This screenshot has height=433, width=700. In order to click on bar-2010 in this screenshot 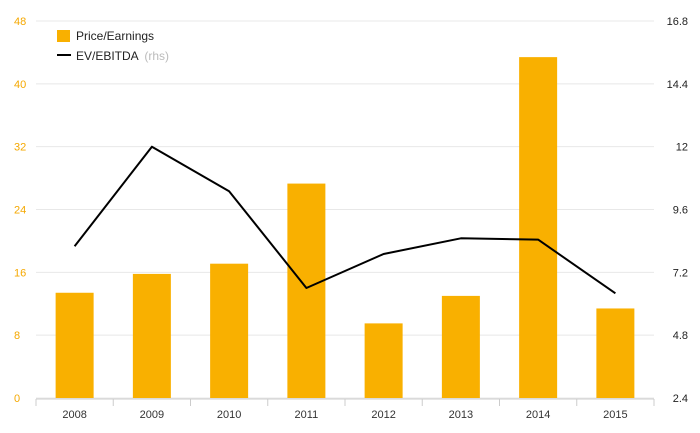, I will do `click(229, 330)`.